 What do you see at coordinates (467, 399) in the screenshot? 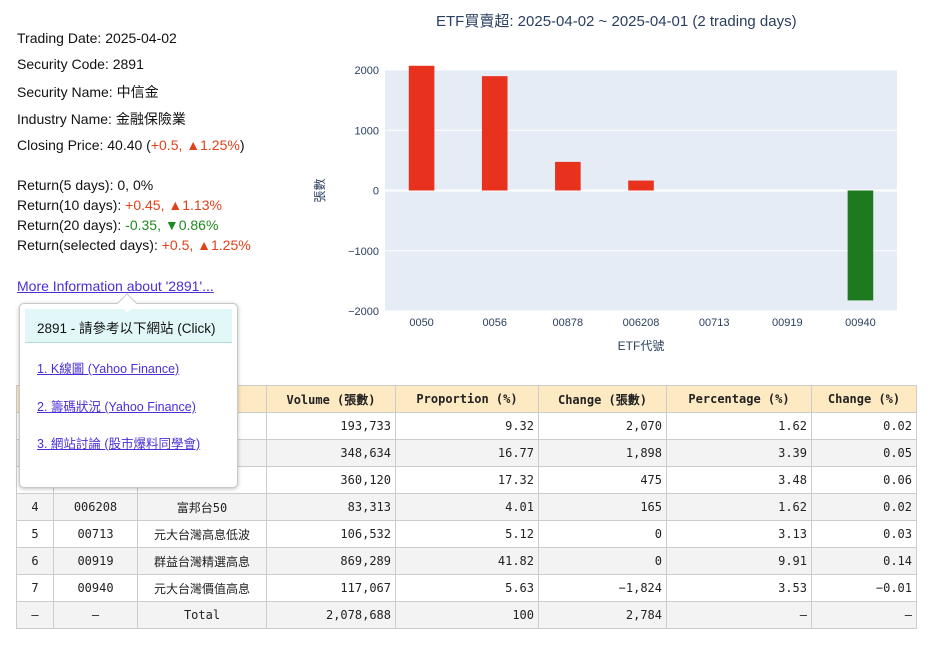
I see `col-header-proportion: Proportion (%)` at bounding box center [467, 399].